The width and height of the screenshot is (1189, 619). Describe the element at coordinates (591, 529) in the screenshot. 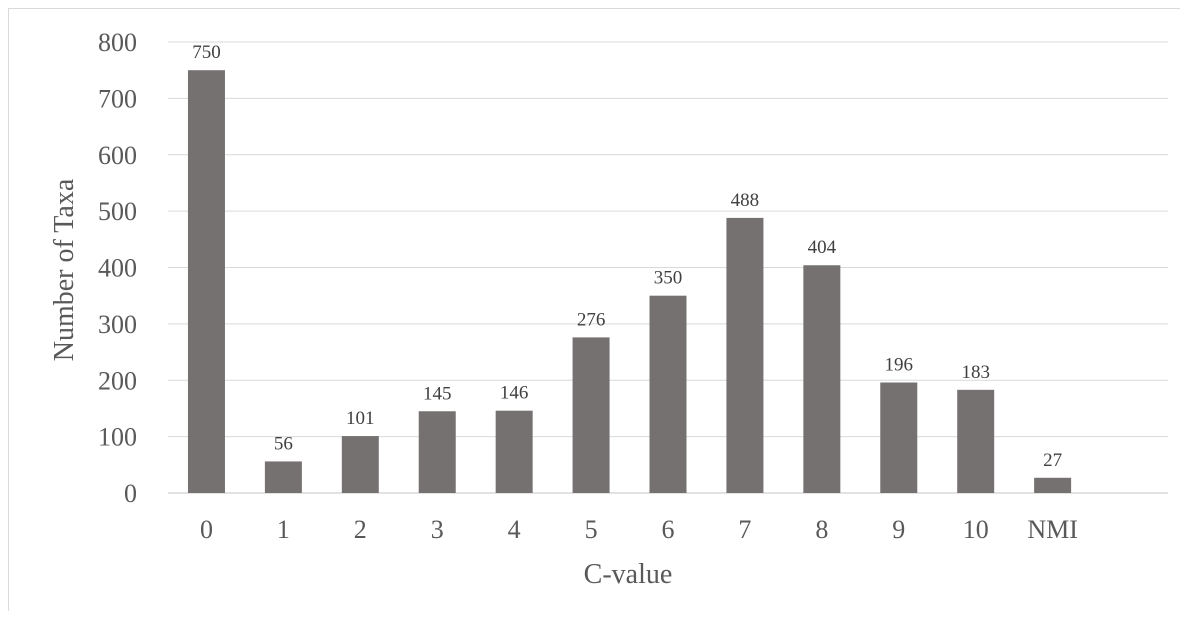

I see `x-tick-label: 5` at that location.